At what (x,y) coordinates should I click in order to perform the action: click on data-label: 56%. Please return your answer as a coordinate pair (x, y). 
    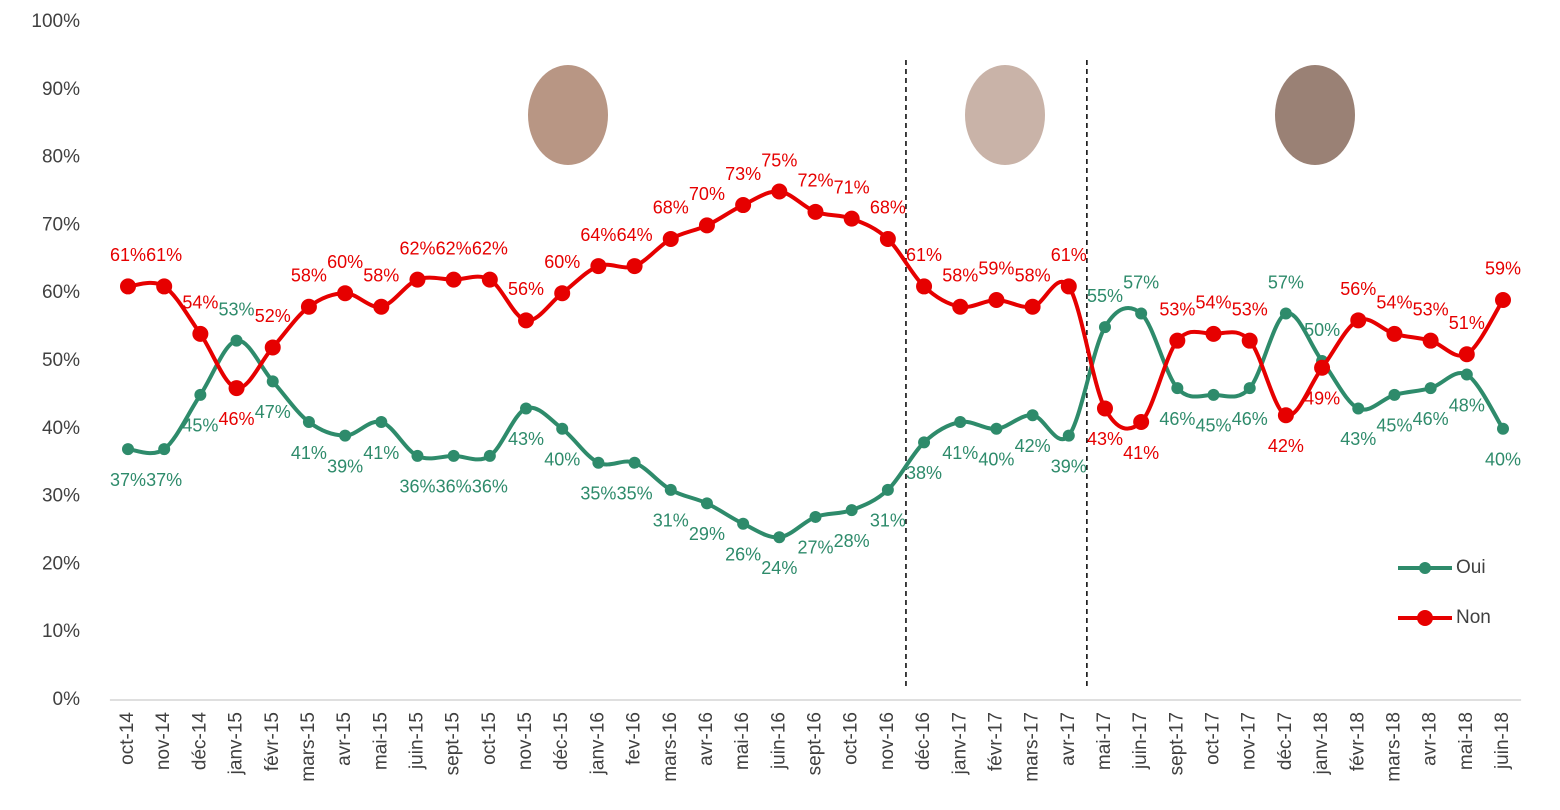
    Looking at the image, I should click on (1358, 289).